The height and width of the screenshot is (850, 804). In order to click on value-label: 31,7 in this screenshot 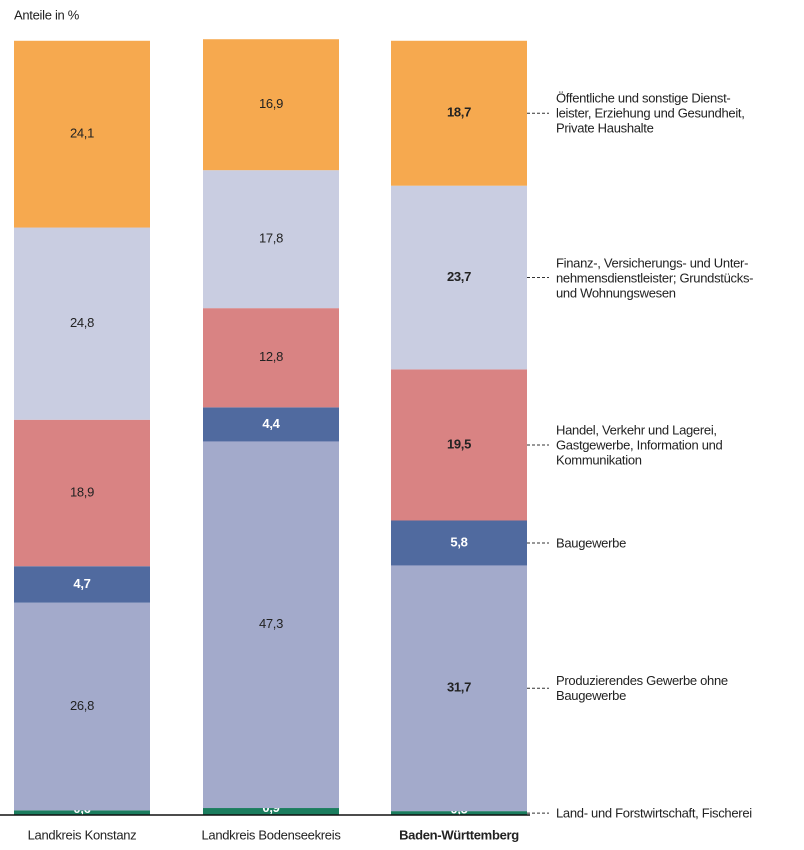, I will do `click(459, 687)`.